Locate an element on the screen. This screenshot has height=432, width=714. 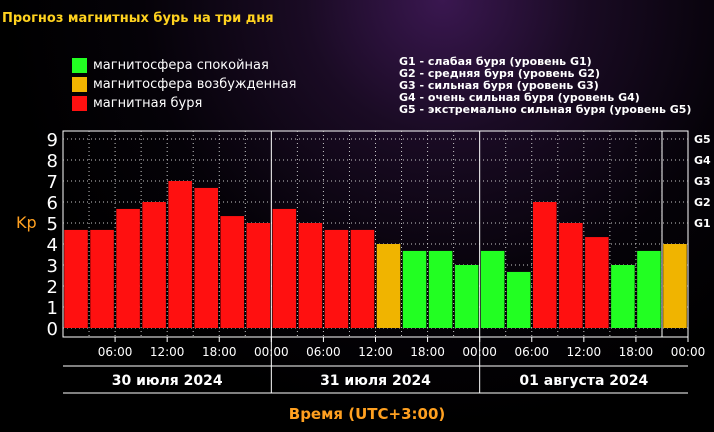
g-level-label: G4 is located at coordinates (702, 160).